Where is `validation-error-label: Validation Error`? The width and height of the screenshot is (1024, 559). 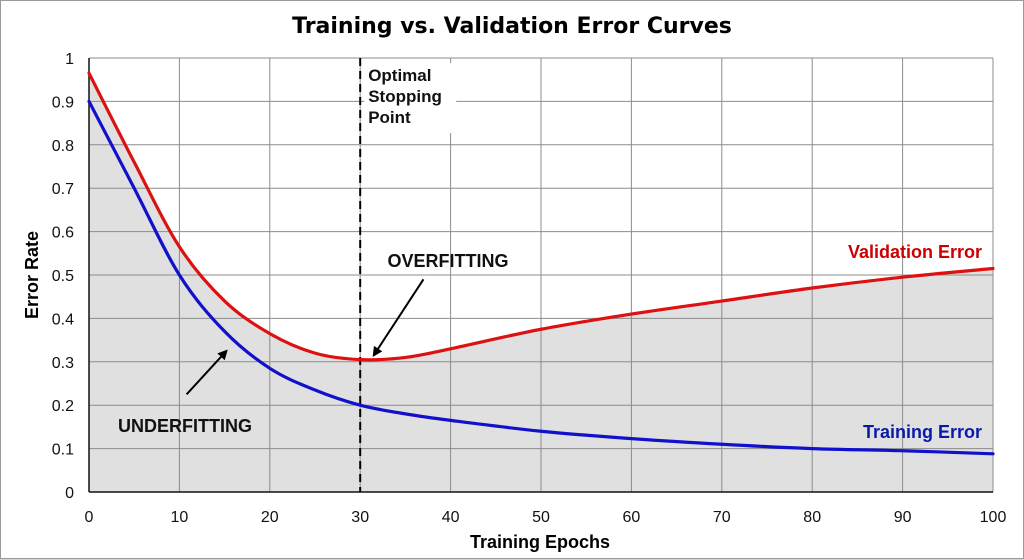
validation-error-label: Validation Error is located at coordinates (915, 252).